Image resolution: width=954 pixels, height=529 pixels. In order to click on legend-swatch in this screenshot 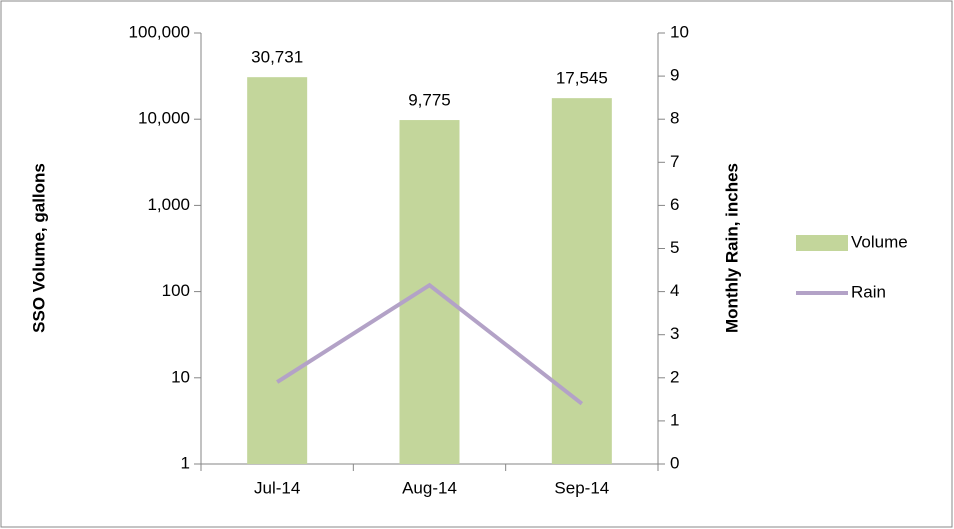, I will do `click(822, 243)`.